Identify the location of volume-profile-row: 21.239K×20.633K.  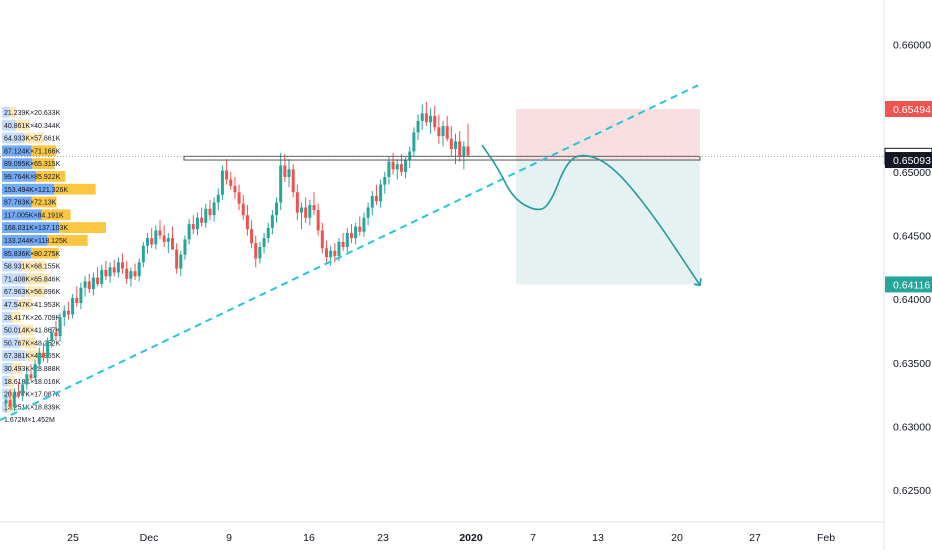
(31, 112).